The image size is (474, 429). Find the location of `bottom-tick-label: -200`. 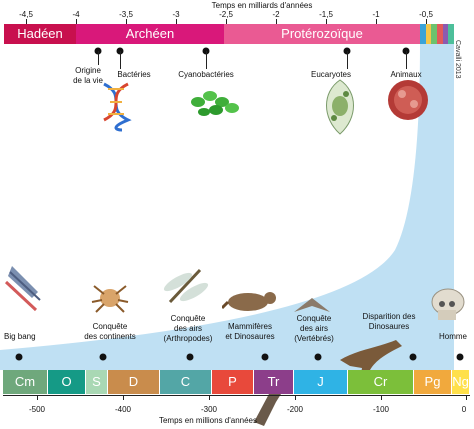

bottom-tick-label: -200 is located at coordinates (295, 409).